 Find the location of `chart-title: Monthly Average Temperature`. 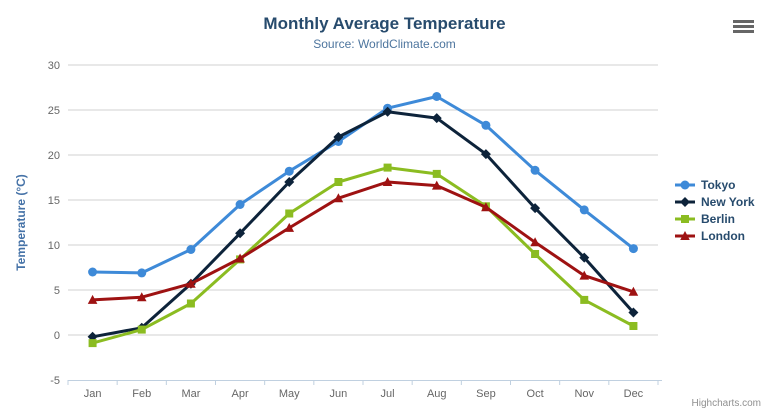

chart-title: Monthly Average Temperature is located at coordinates (384, 23).